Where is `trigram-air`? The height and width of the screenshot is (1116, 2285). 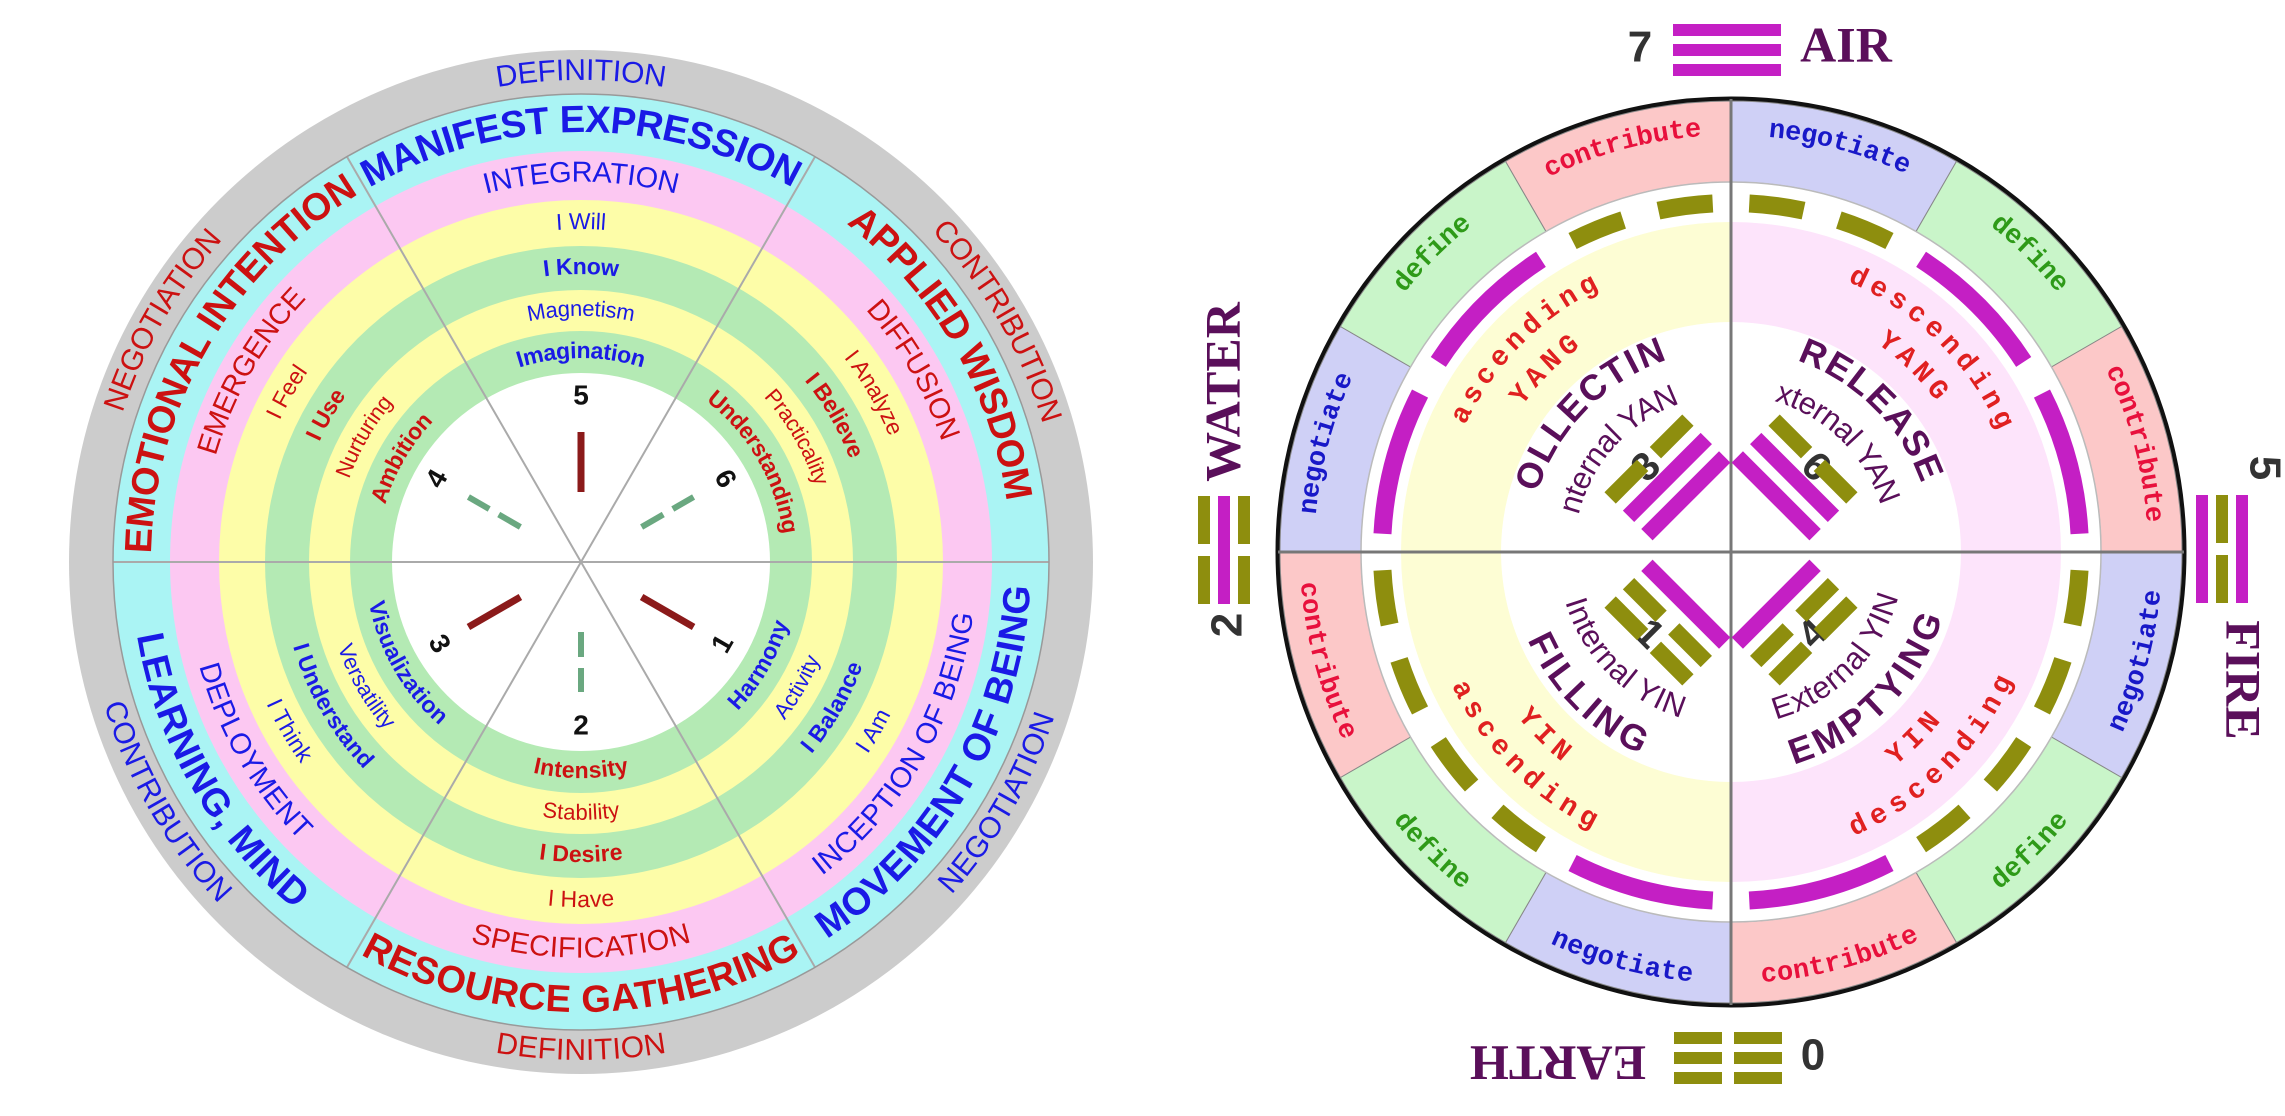 trigram-air is located at coordinates (1727, 50).